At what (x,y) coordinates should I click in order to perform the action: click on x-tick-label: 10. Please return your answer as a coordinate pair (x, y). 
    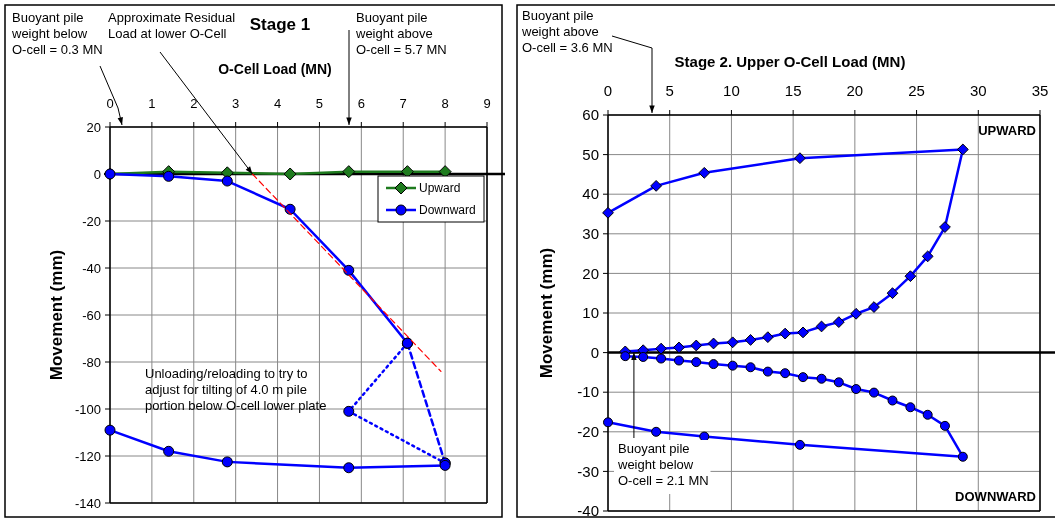
    Looking at the image, I should click on (731, 90).